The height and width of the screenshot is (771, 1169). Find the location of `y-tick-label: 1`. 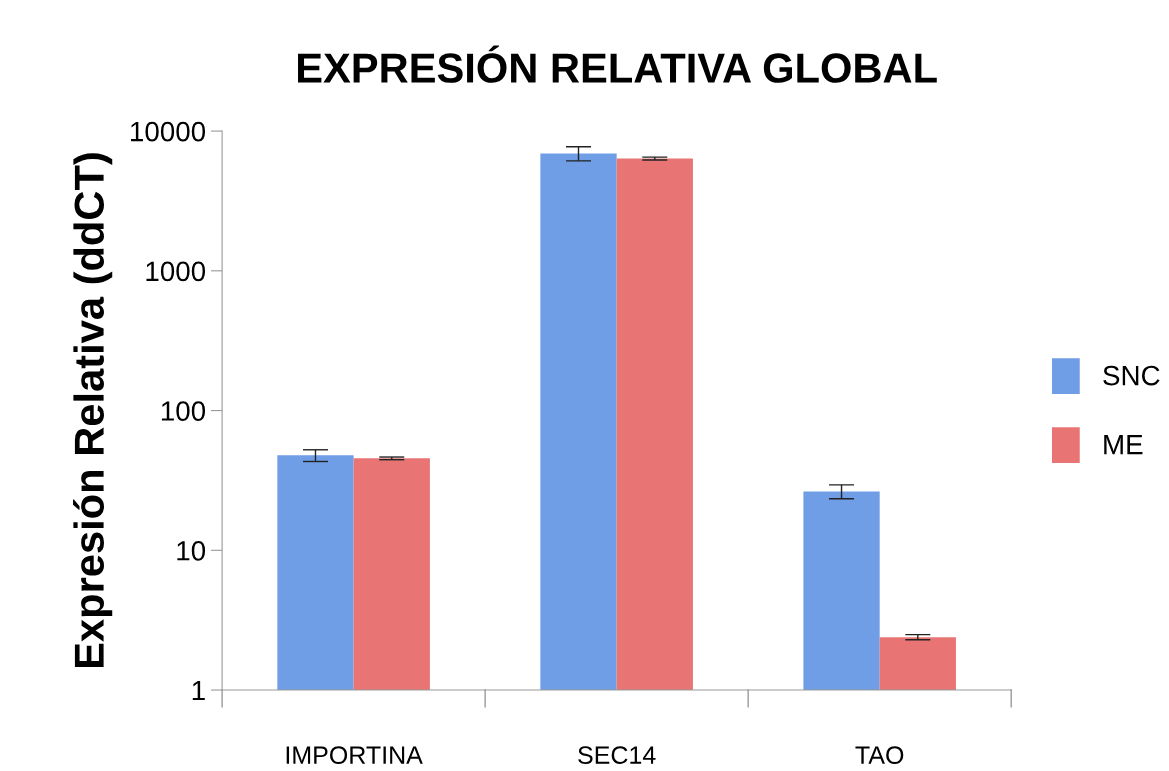

y-tick-label: 1 is located at coordinates (198, 691).